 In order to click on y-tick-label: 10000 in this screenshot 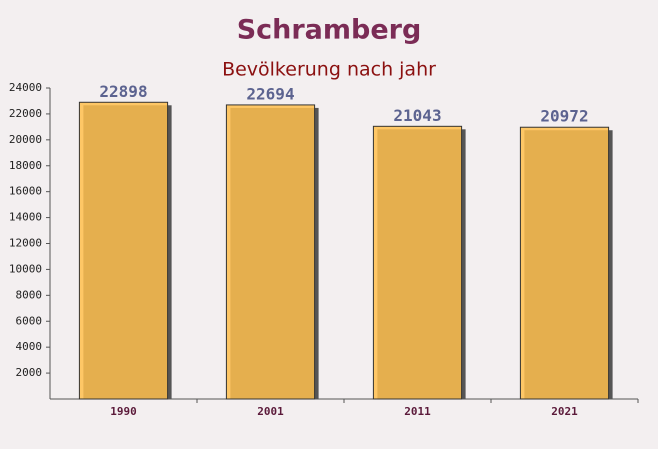, I will do `click(25, 268)`.